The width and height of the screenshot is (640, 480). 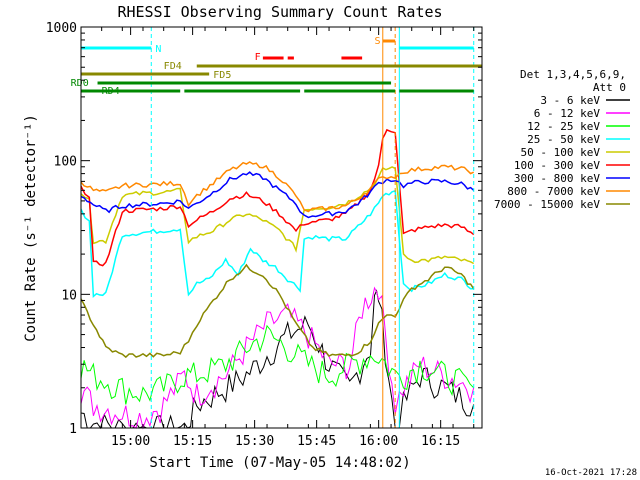 What do you see at coordinates (61, 28) in the screenshot?
I see `y-tick-label: 1000` at bounding box center [61, 28].